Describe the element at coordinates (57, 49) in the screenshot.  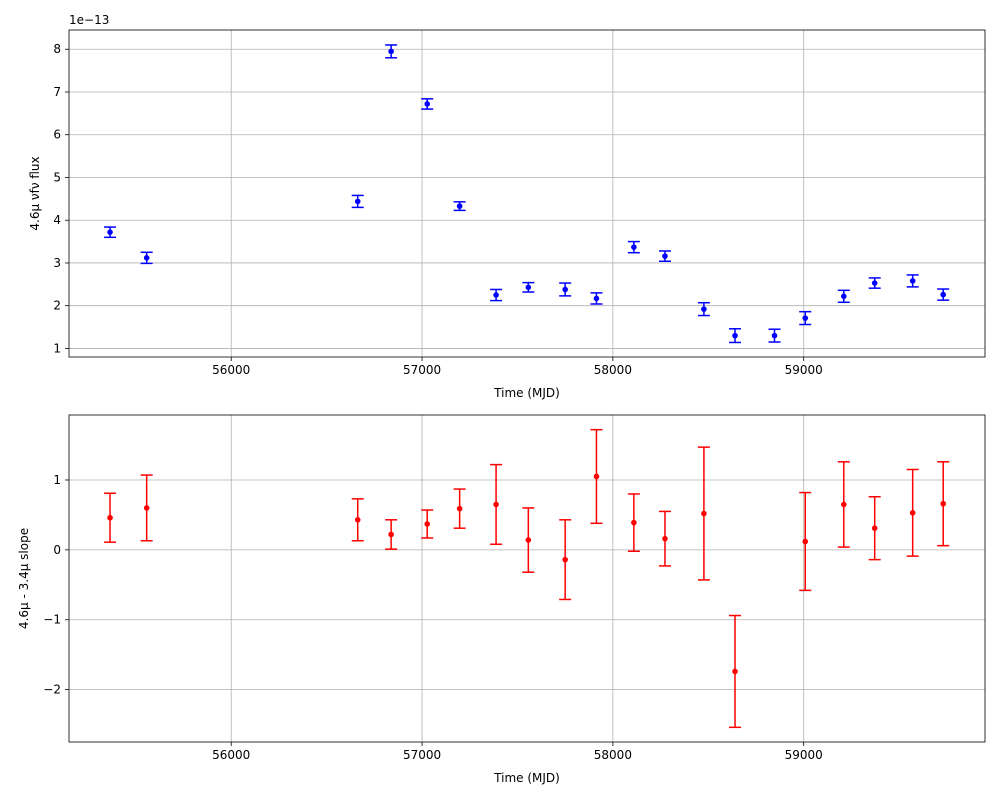
I see `y-tick-label: 8` at that location.